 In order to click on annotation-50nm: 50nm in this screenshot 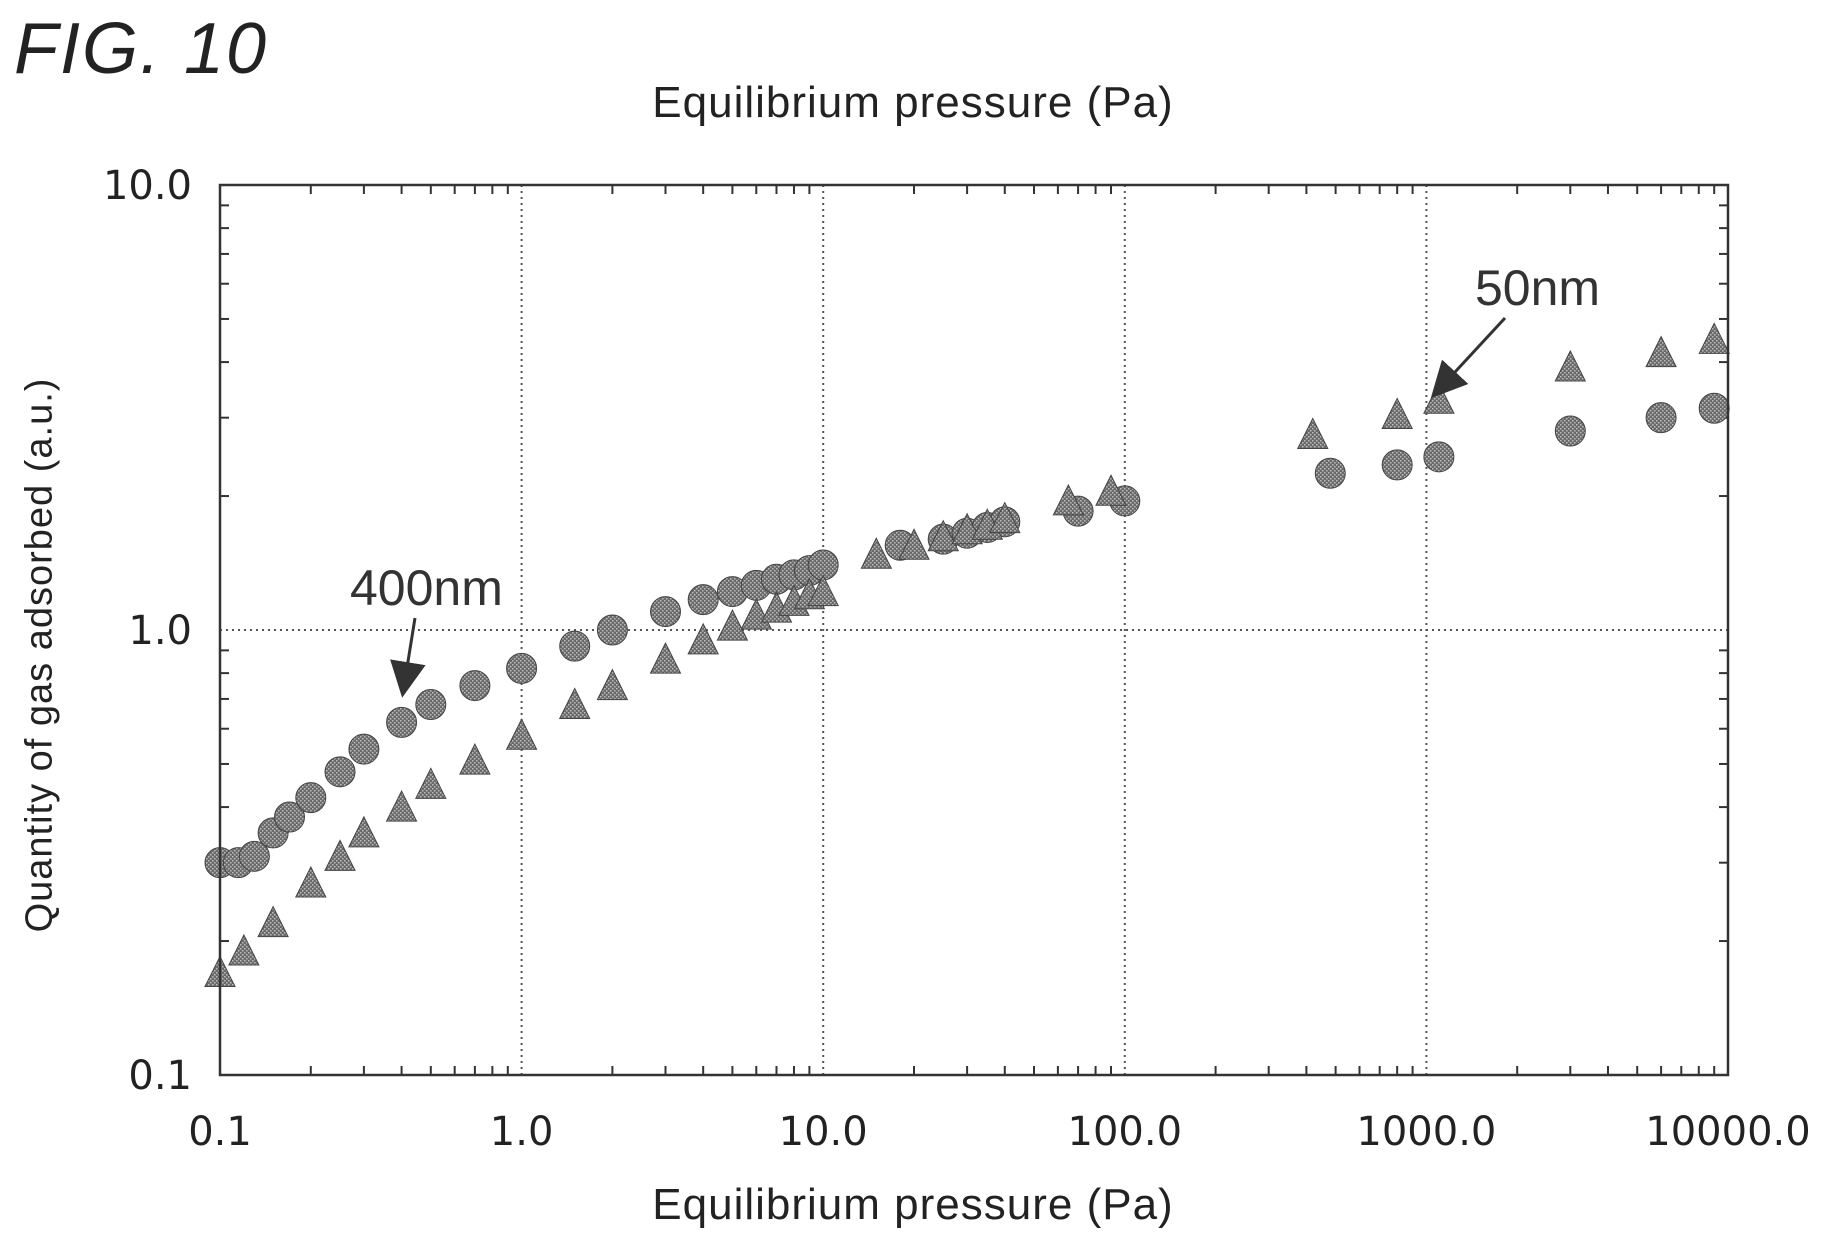, I will do `click(1537, 288)`.